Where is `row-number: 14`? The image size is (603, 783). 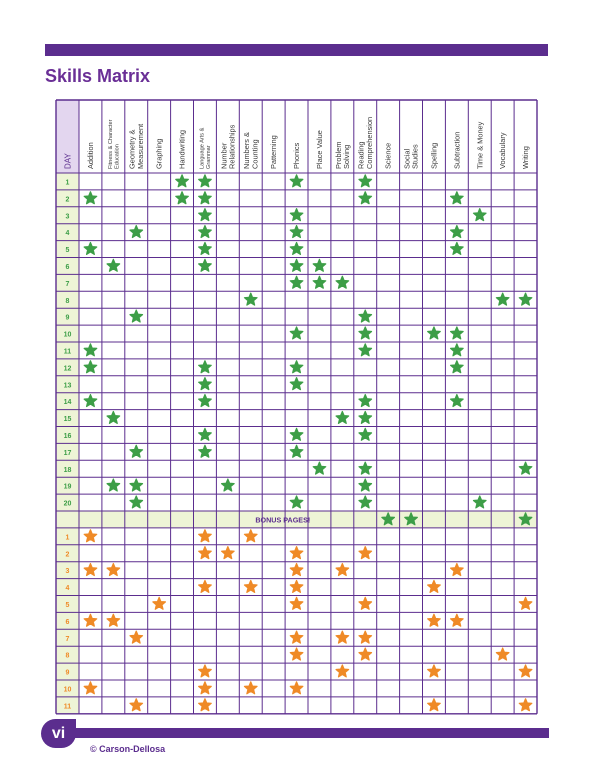
row-number: 14 is located at coordinates (68, 402).